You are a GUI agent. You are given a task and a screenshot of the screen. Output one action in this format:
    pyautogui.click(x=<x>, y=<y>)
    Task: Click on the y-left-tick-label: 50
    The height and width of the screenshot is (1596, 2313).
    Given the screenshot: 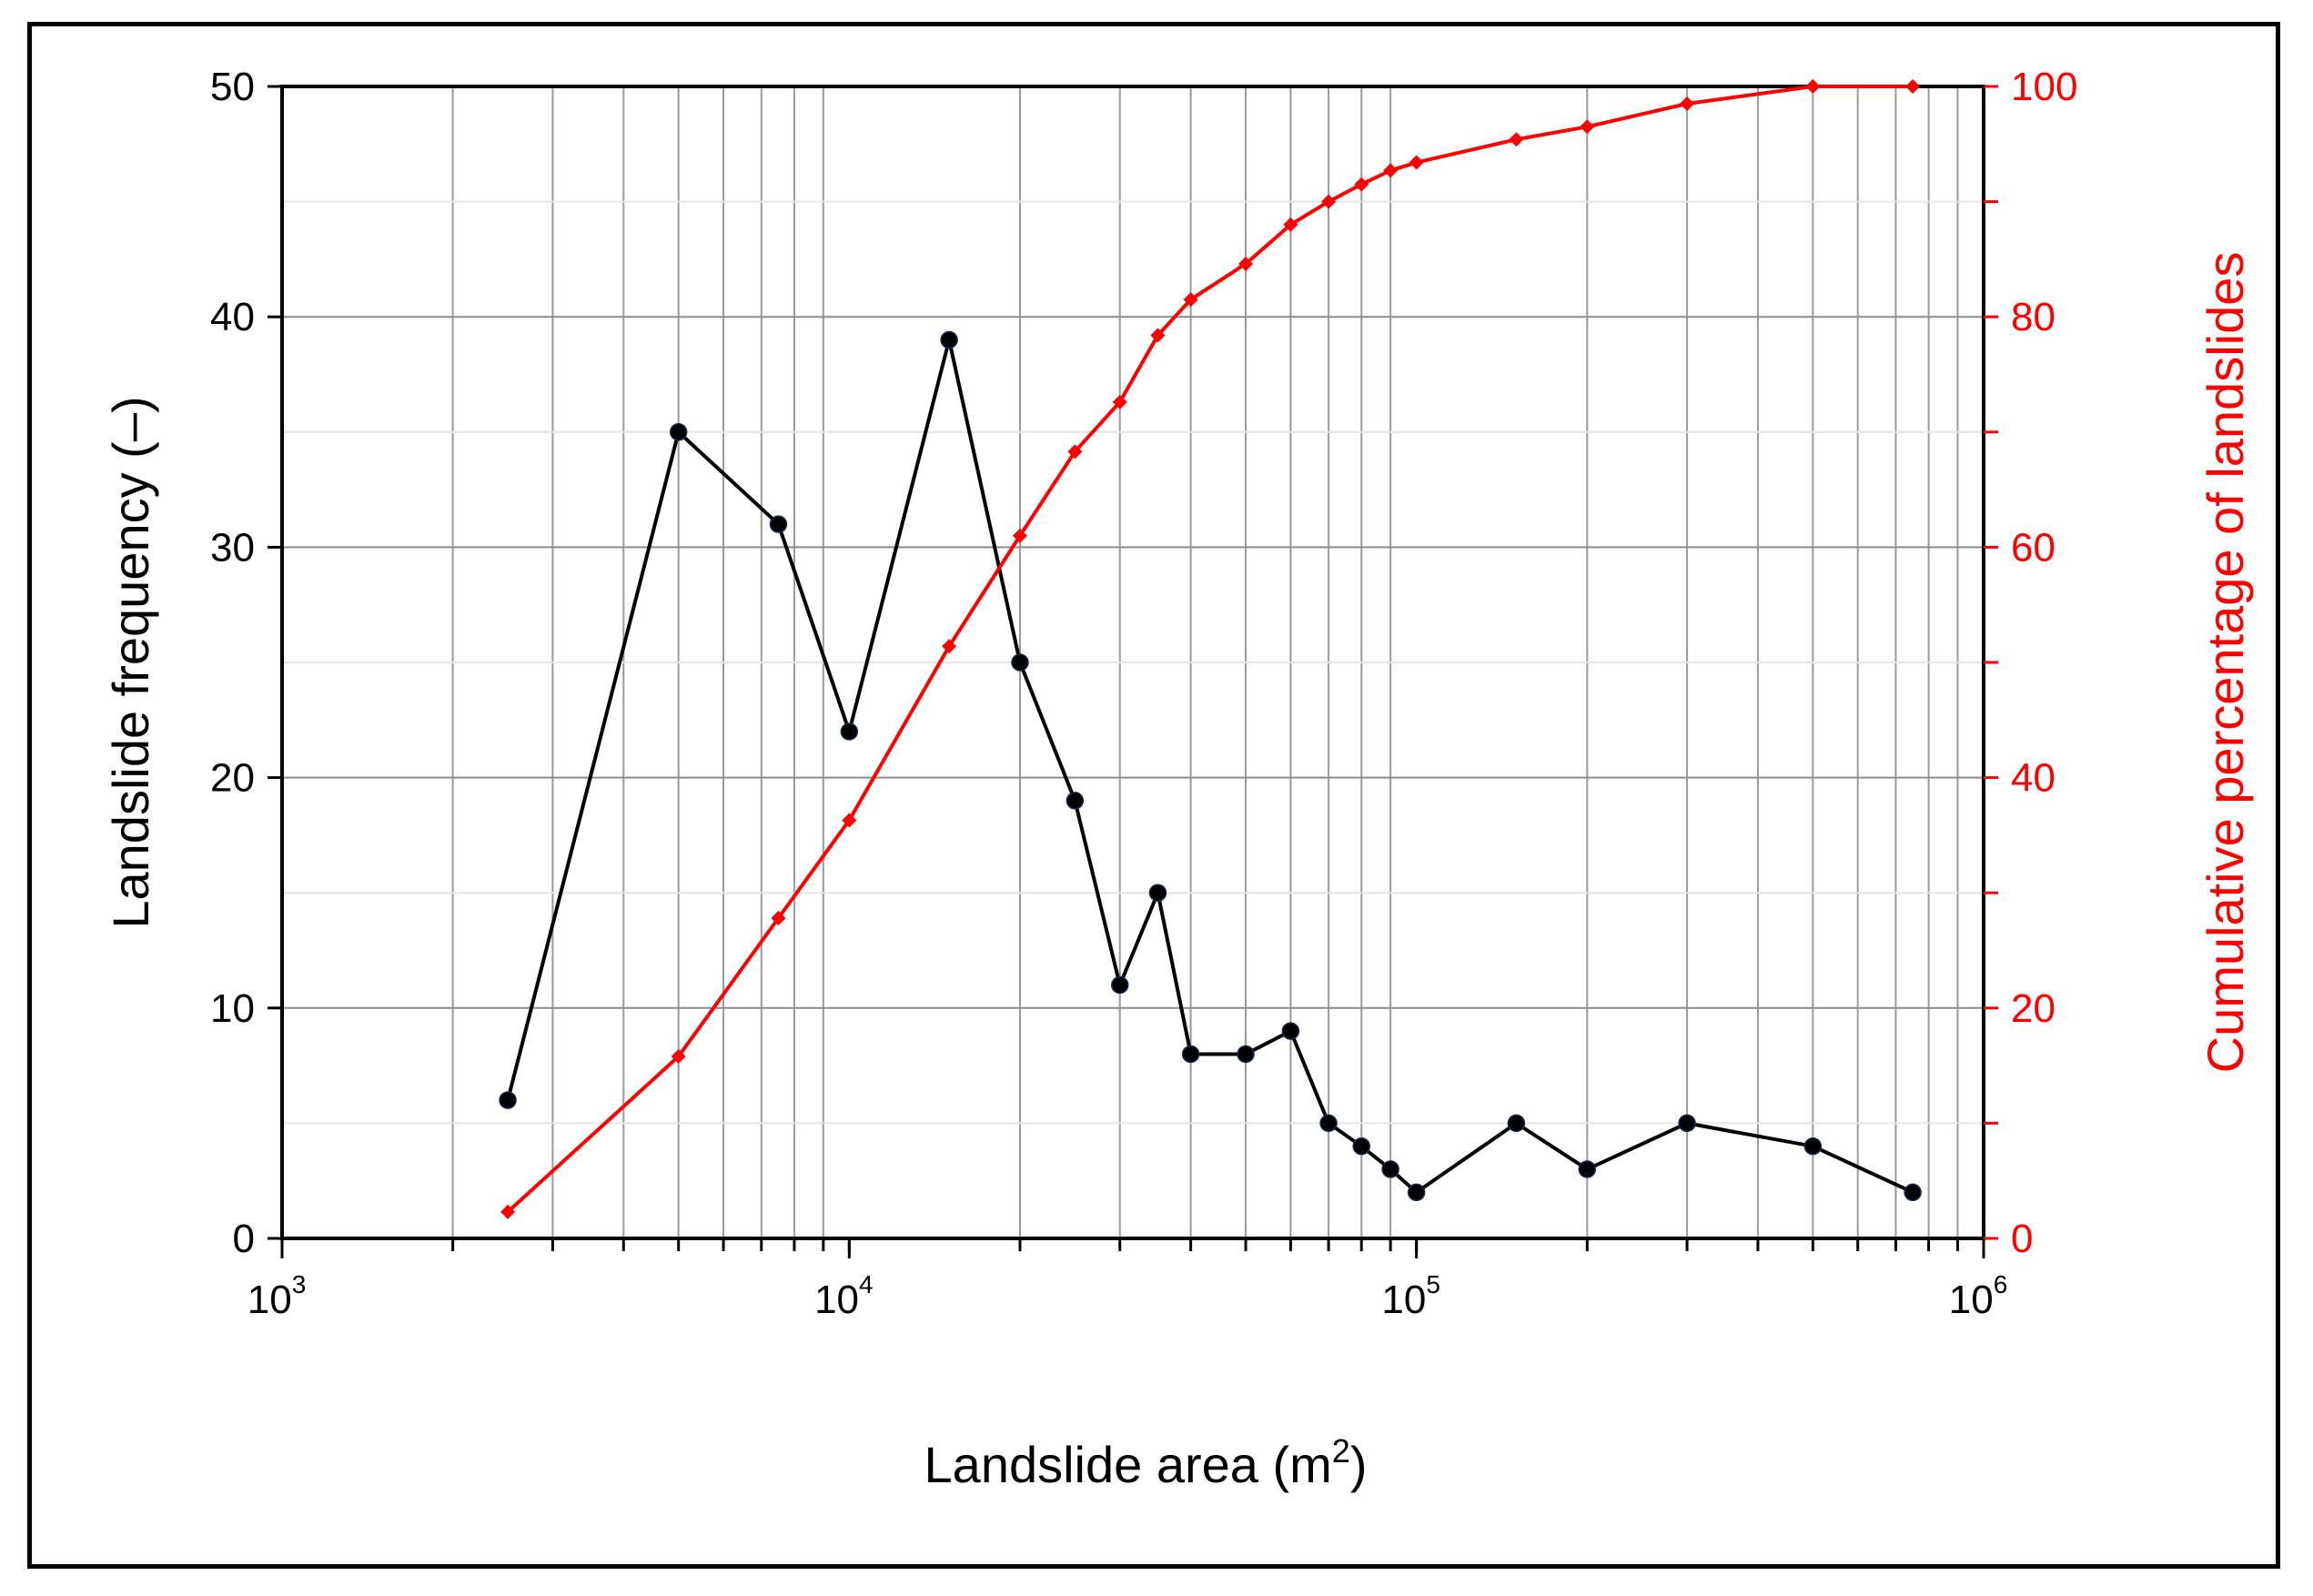 What is the action you would take?
    pyautogui.click(x=233, y=87)
    